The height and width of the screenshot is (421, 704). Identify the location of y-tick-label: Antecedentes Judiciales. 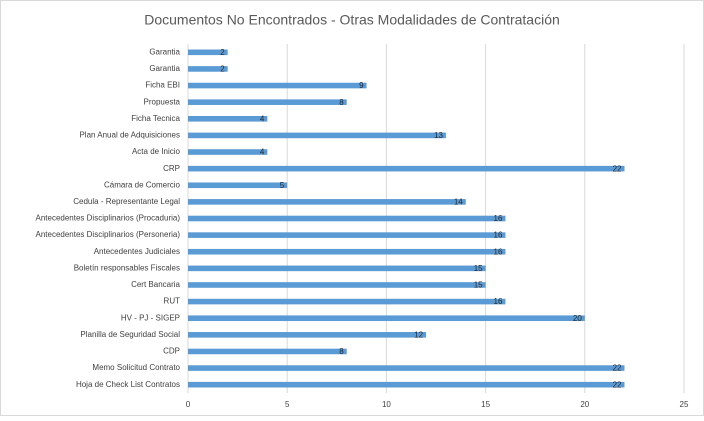
(137, 251).